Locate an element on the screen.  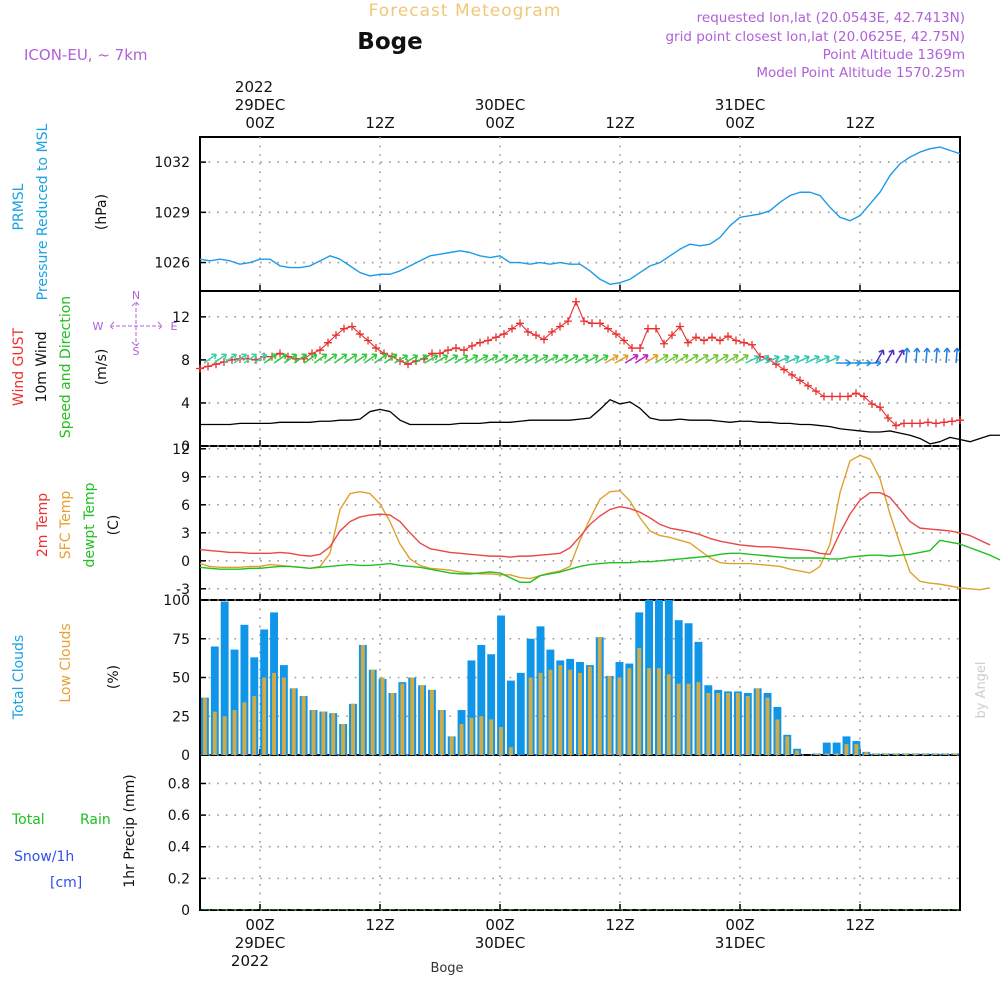
precip-labels: Total Rain Snow/1h [cm] 1hr Precip (mm) is located at coordinates (74, 832).